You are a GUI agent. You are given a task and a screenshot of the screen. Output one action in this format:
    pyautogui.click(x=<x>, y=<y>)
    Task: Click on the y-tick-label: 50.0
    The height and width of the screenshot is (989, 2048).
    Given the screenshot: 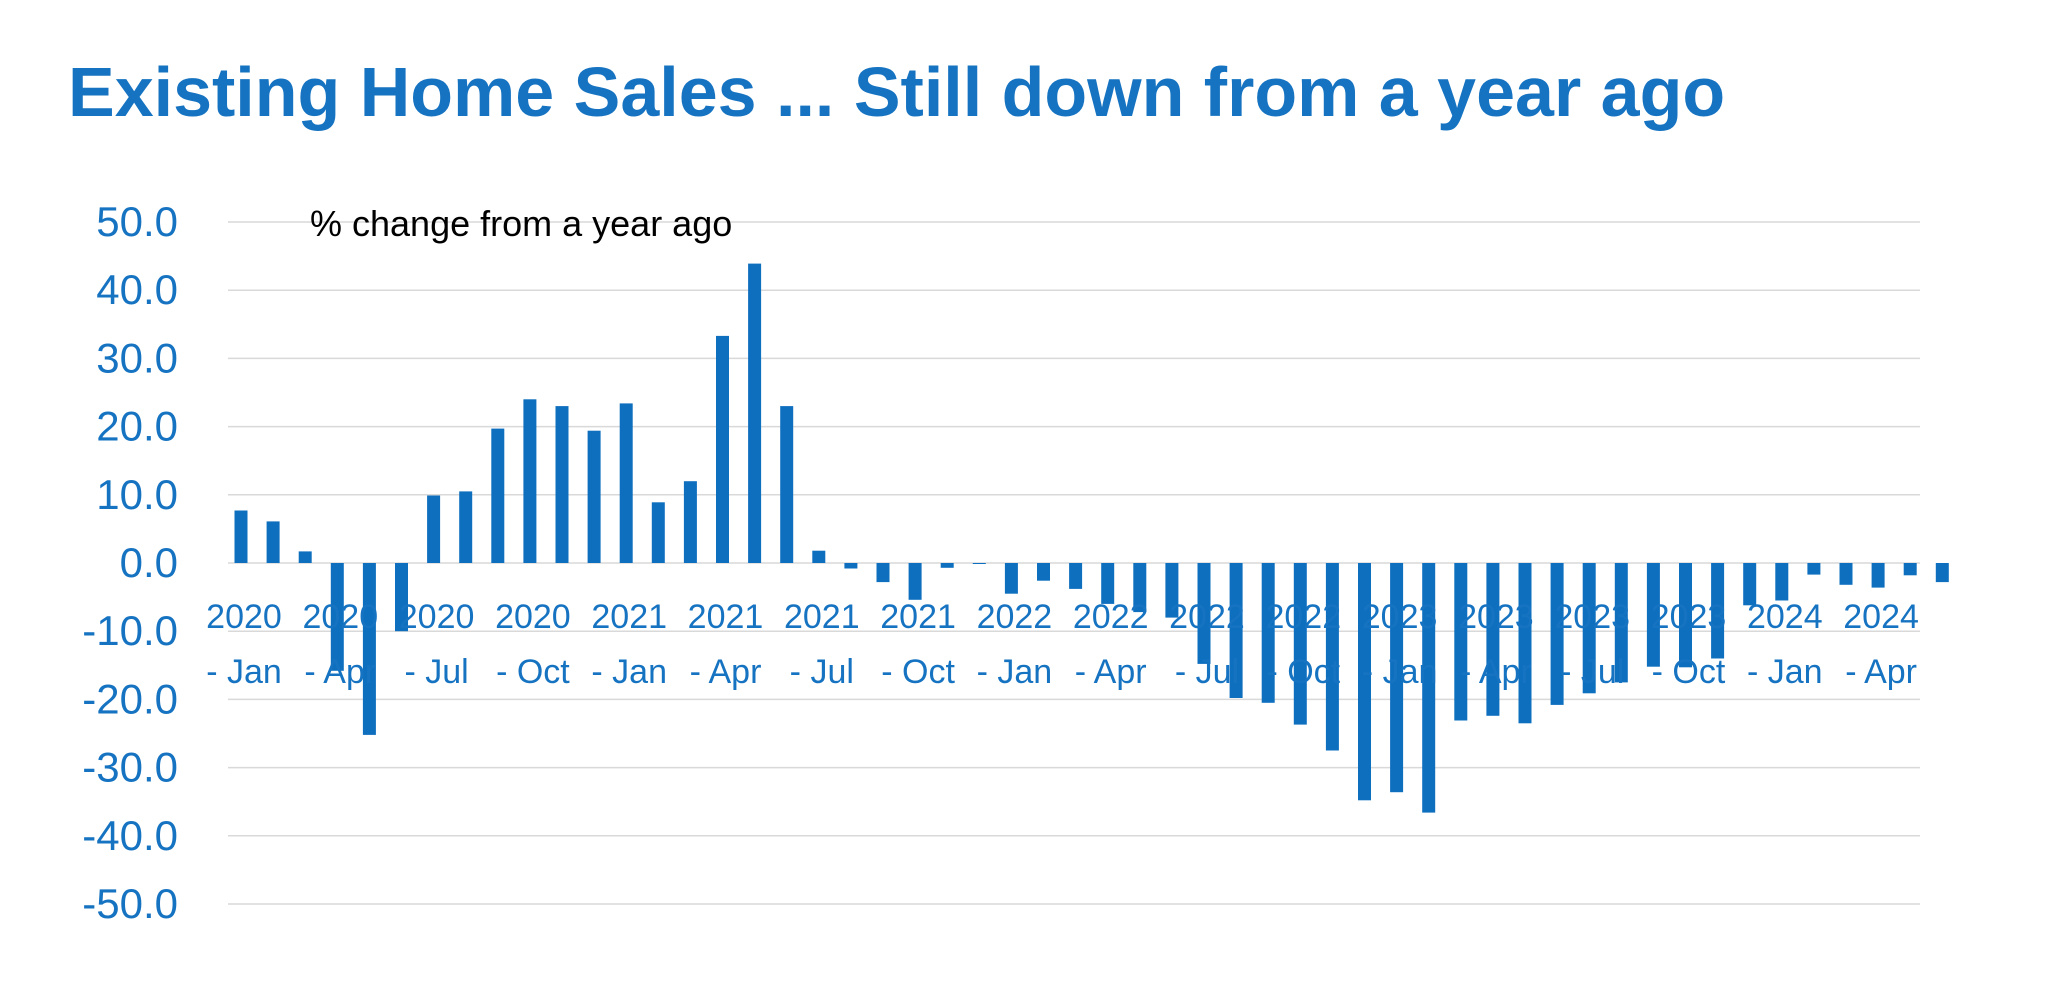 What is the action you would take?
    pyautogui.click(x=137, y=221)
    